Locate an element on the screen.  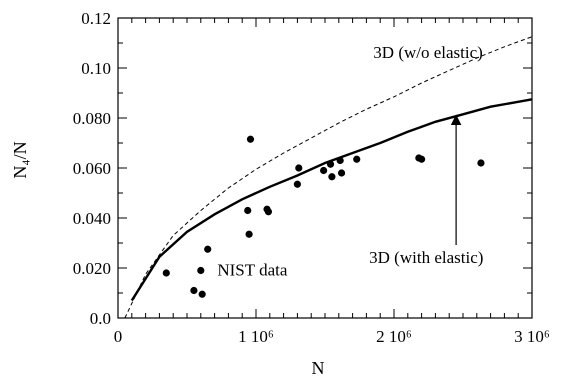
y-tick-label: 0.080 is located at coordinates (92, 118).